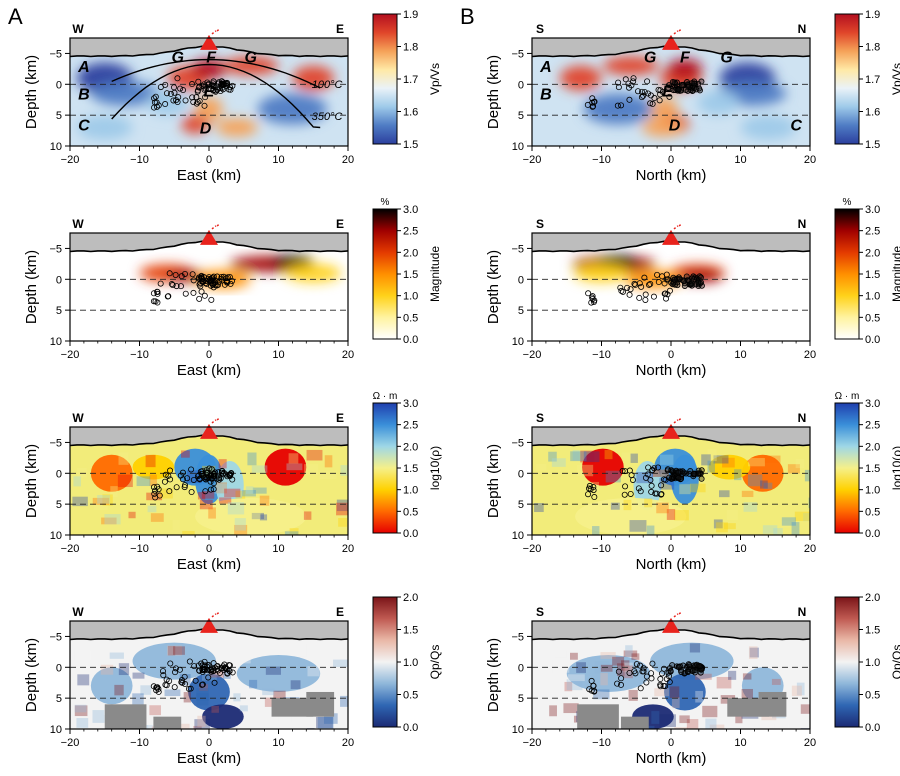 The image size is (900, 776). I want to click on section-plot-b2: −20 −10 0 10 20 −5 0 5 10 North (km) Depth (km) S N, so click(650, 298).